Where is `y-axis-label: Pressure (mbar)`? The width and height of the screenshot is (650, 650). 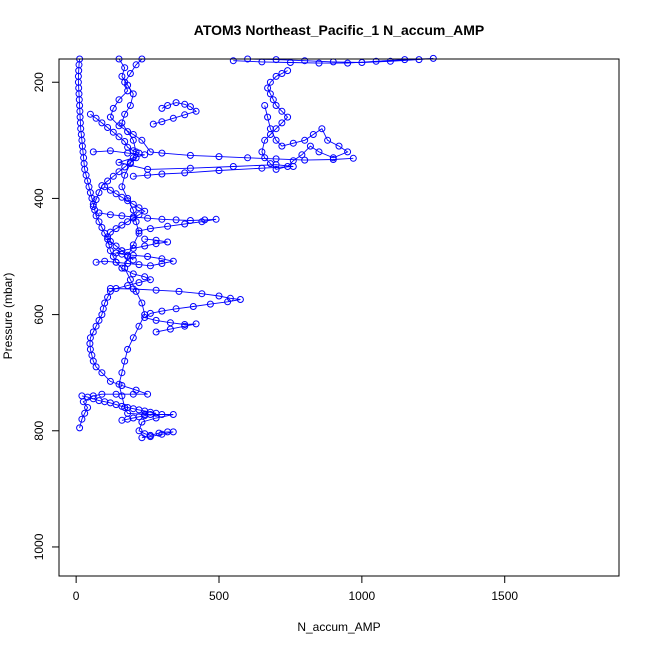
y-axis-label: Pressure (mbar) is located at coordinates (8, 316).